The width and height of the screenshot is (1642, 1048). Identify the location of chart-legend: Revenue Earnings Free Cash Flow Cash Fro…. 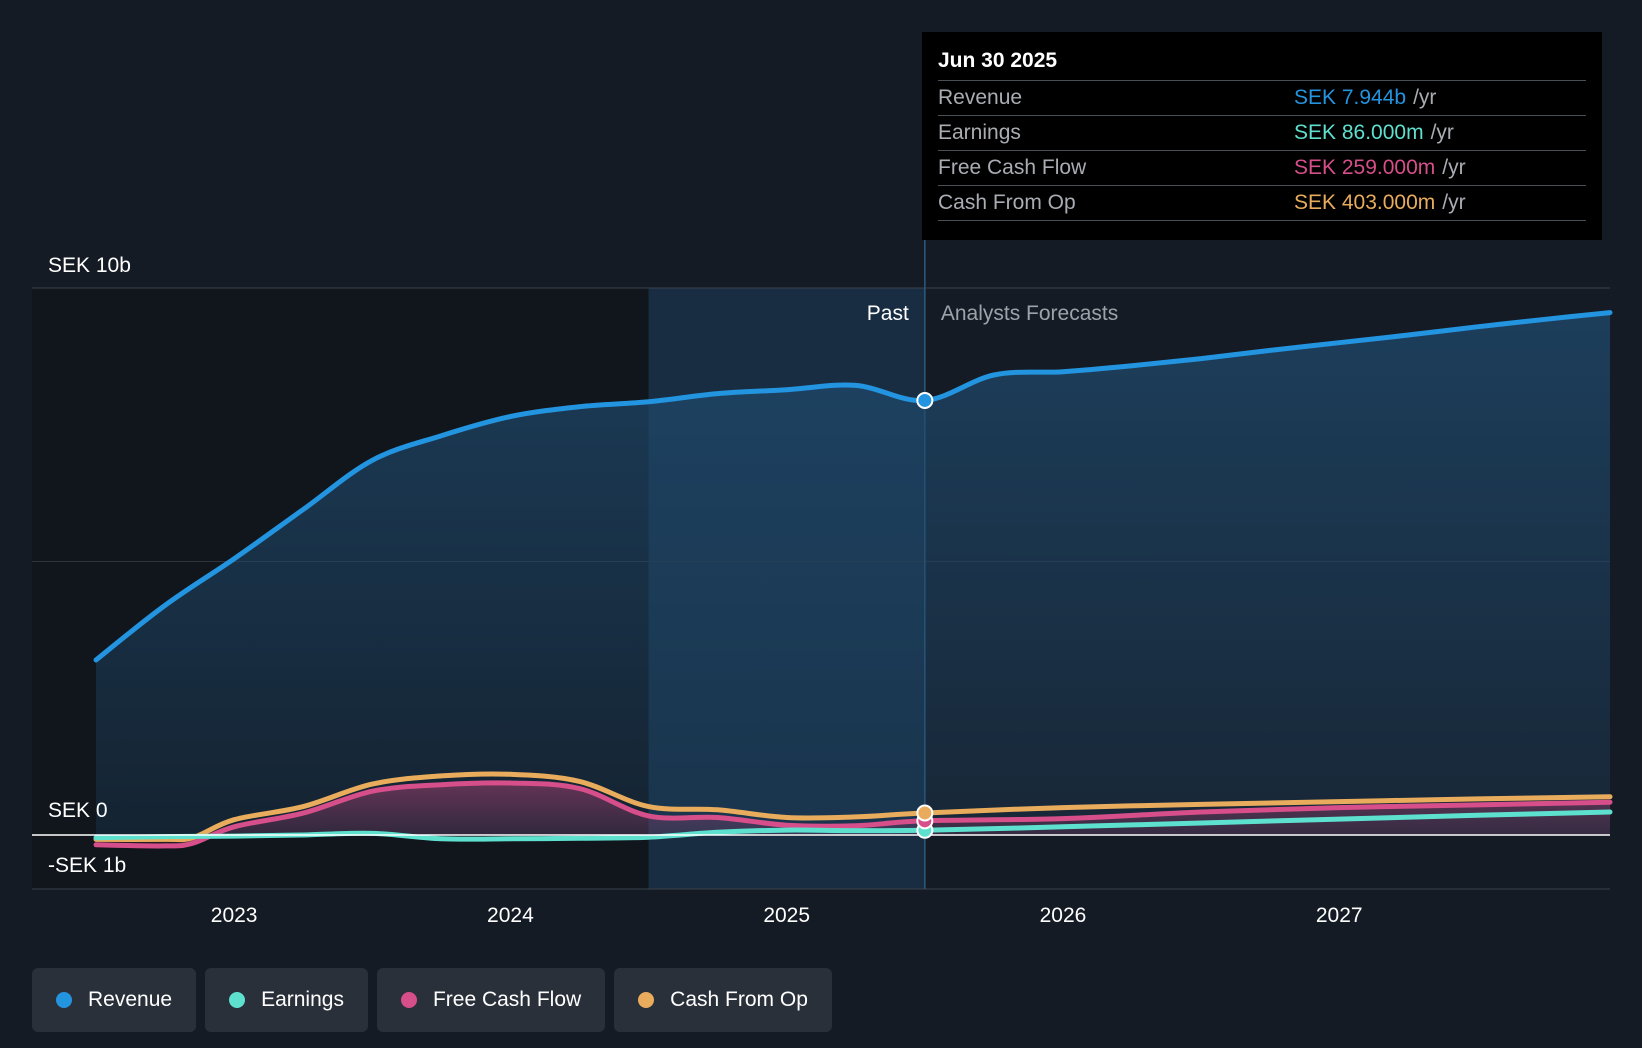
(432, 1000).